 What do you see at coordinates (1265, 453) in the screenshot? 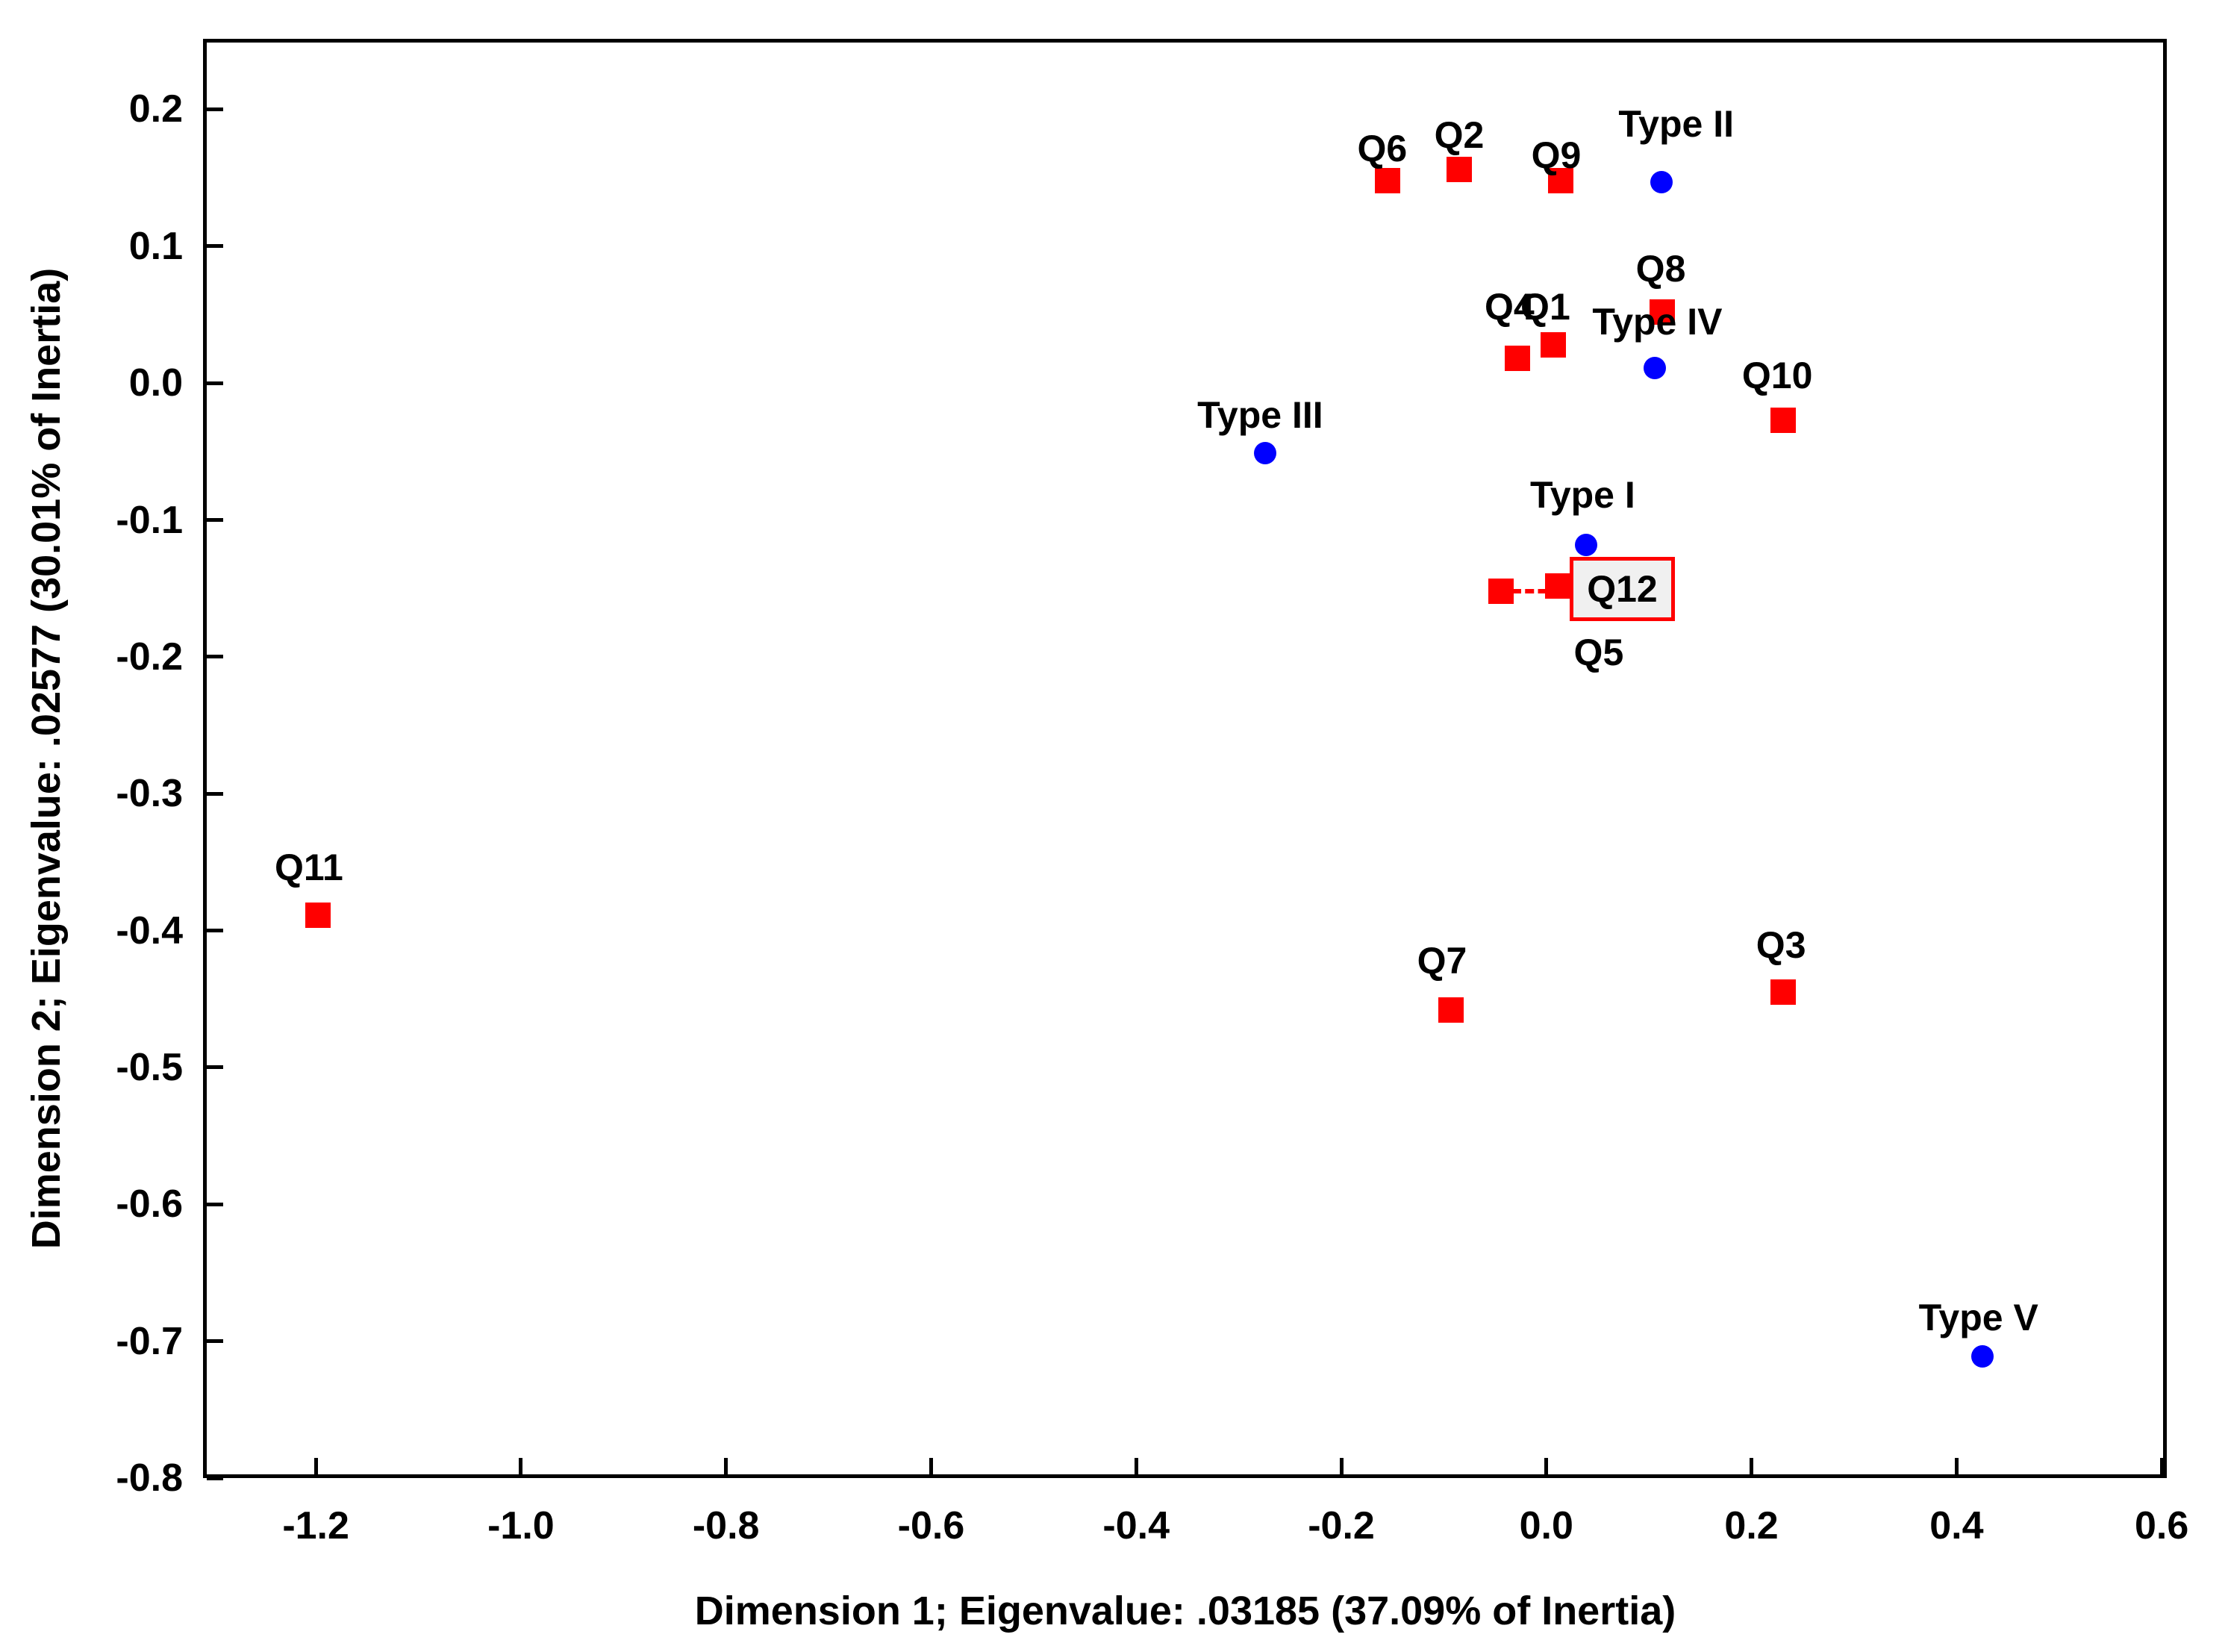
I see `point-type-iii` at bounding box center [1265, 453].